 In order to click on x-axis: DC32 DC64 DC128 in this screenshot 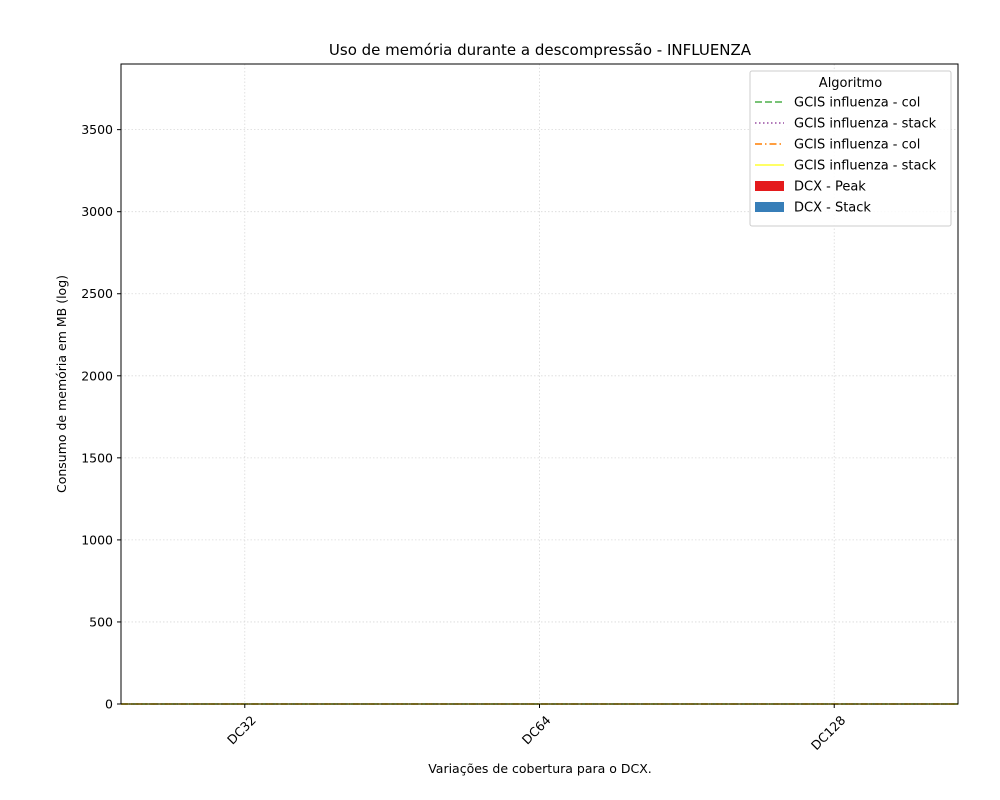, I will do `click(536, 728)`.